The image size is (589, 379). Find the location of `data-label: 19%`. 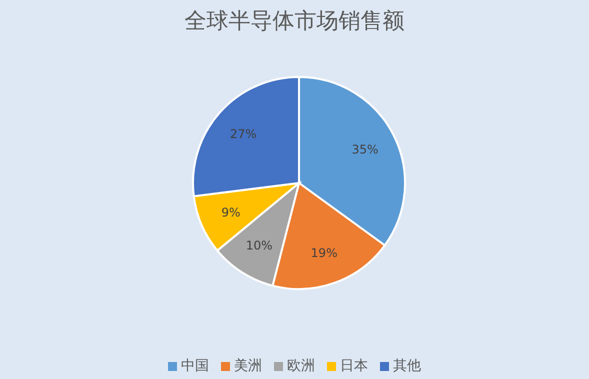

data-label: 19% is located at coordinates (324, 253).